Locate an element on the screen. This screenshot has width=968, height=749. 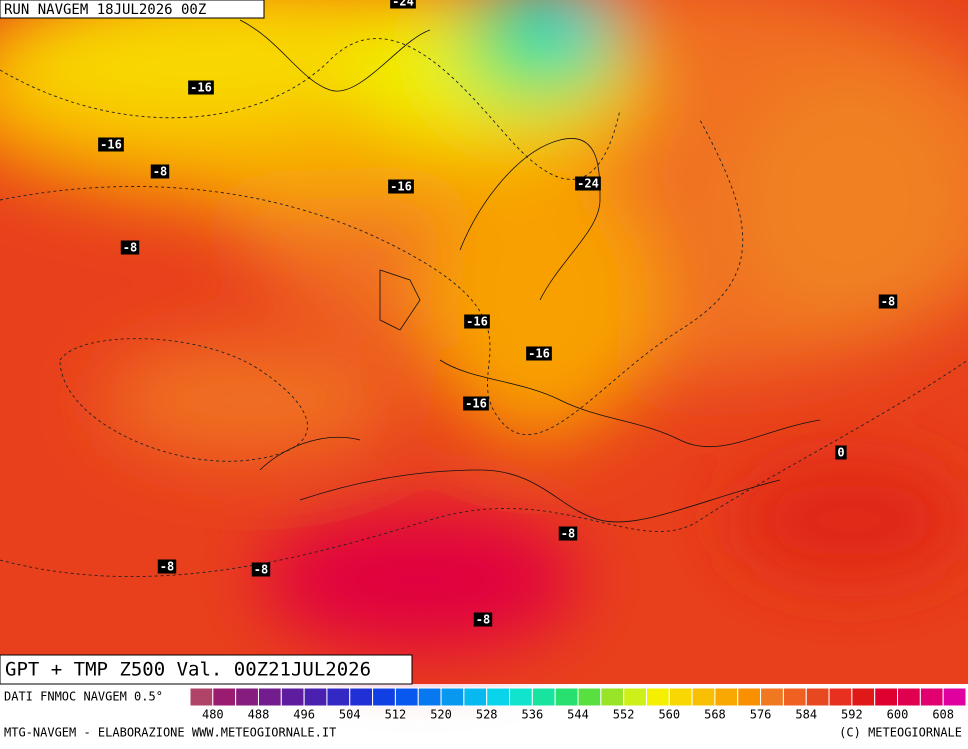
colorbar-tick-label: 504 is located at coordinates (350, 715).